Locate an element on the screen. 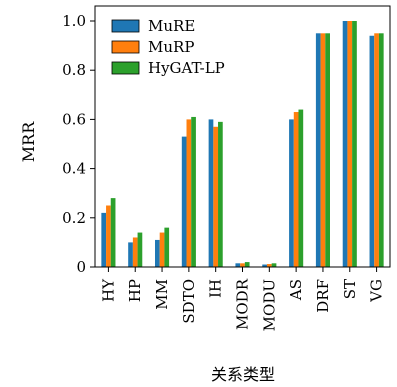 This screenshot has width=397, height=387. bar-as-hygat-lp is located at coordinates (301, 188).